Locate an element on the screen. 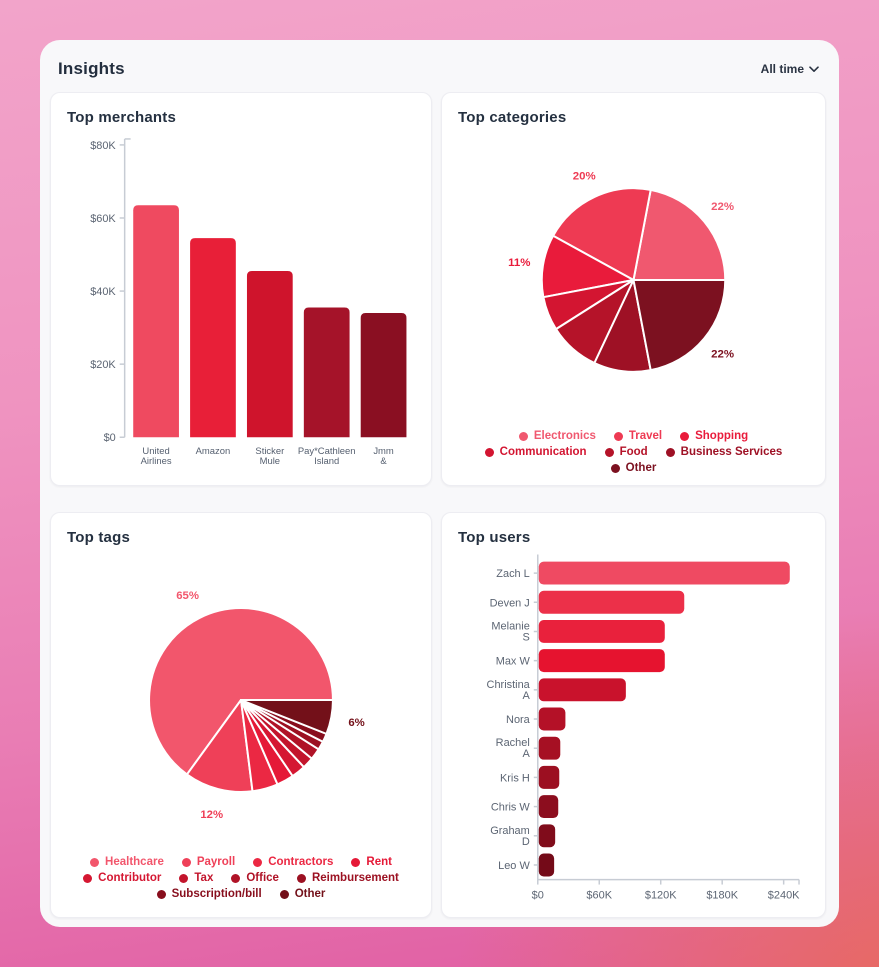  svg-text: $80K is located at coordinates (103, 146).